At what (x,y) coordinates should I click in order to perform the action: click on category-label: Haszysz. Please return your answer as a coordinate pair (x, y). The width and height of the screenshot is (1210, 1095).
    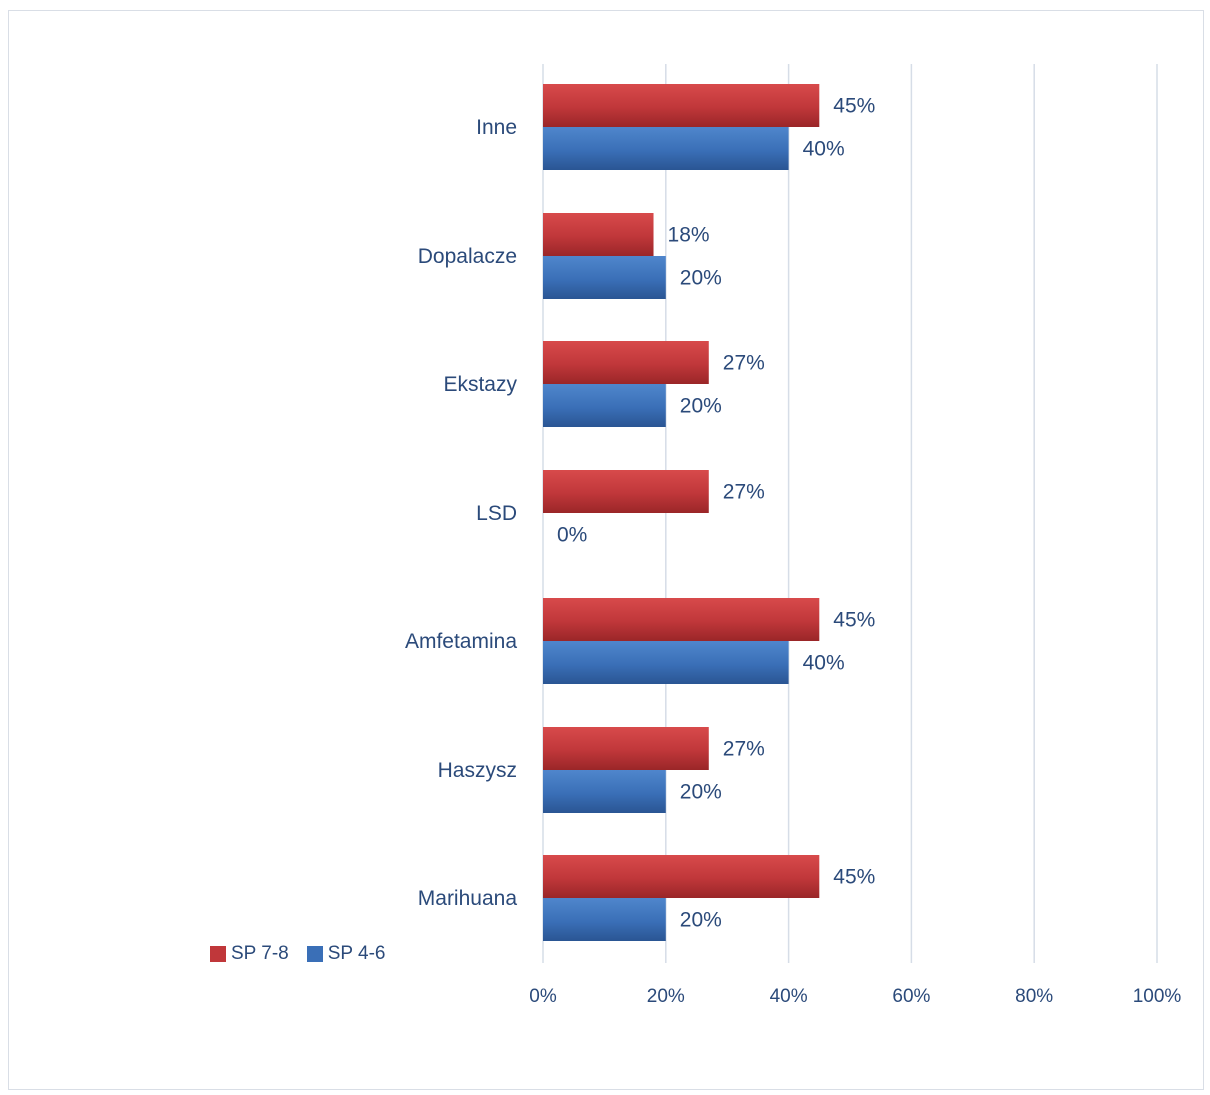
    Looking at the image, I should click on (477, 770).